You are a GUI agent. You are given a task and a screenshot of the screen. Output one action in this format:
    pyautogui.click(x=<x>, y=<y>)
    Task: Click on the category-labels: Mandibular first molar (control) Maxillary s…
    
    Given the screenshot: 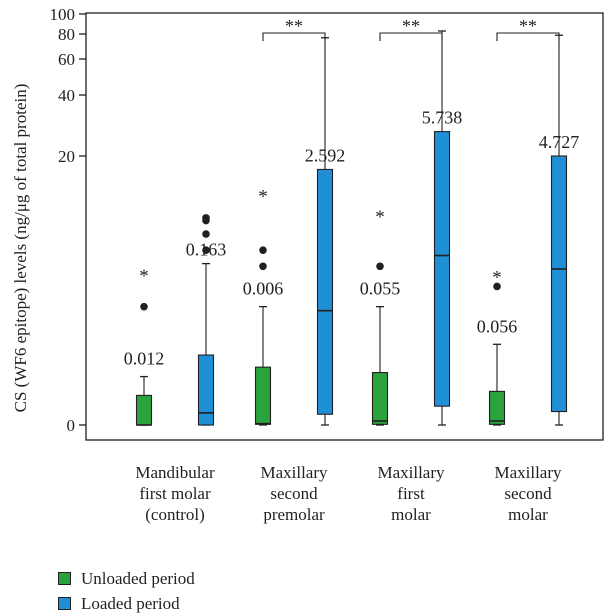 What is the action you would take?
    pyautogui.click(x=348, y=493)
    